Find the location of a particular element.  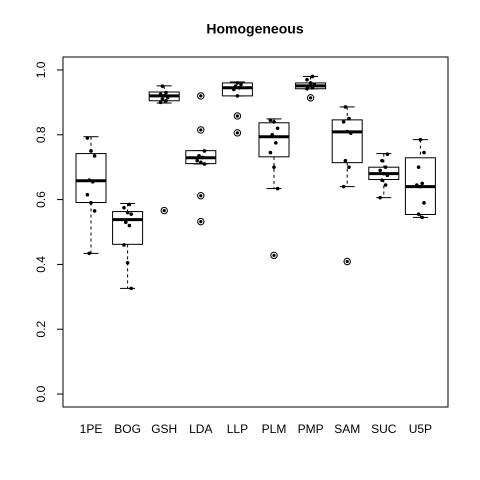

y-tick-label: 0.2 is located at coordinates (41, 329).